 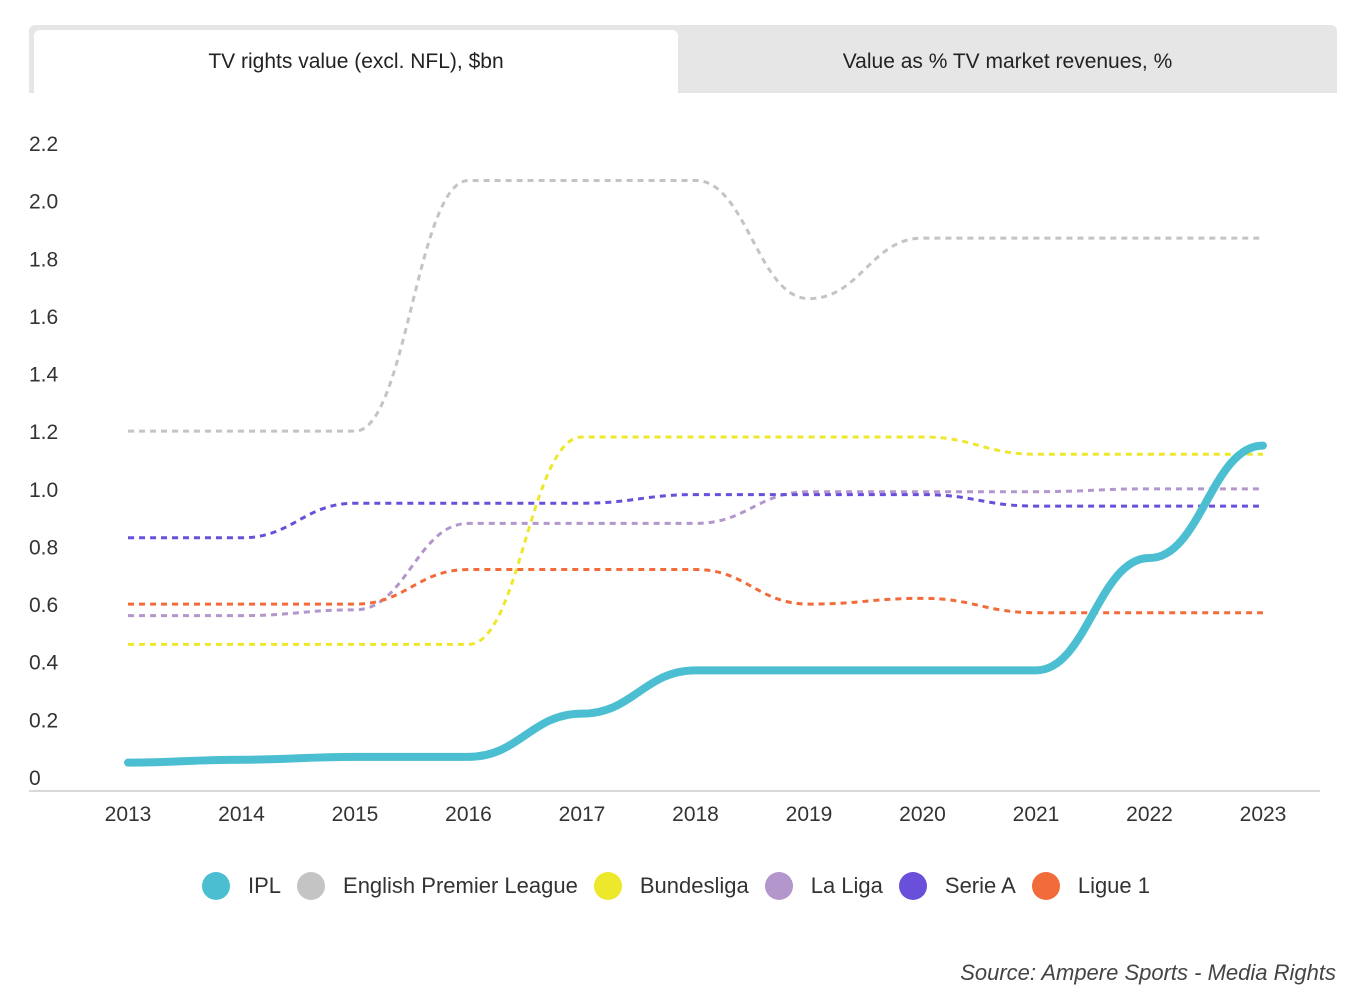 I want to click on x-tick-label: 2013, so click(x=128, y=814).